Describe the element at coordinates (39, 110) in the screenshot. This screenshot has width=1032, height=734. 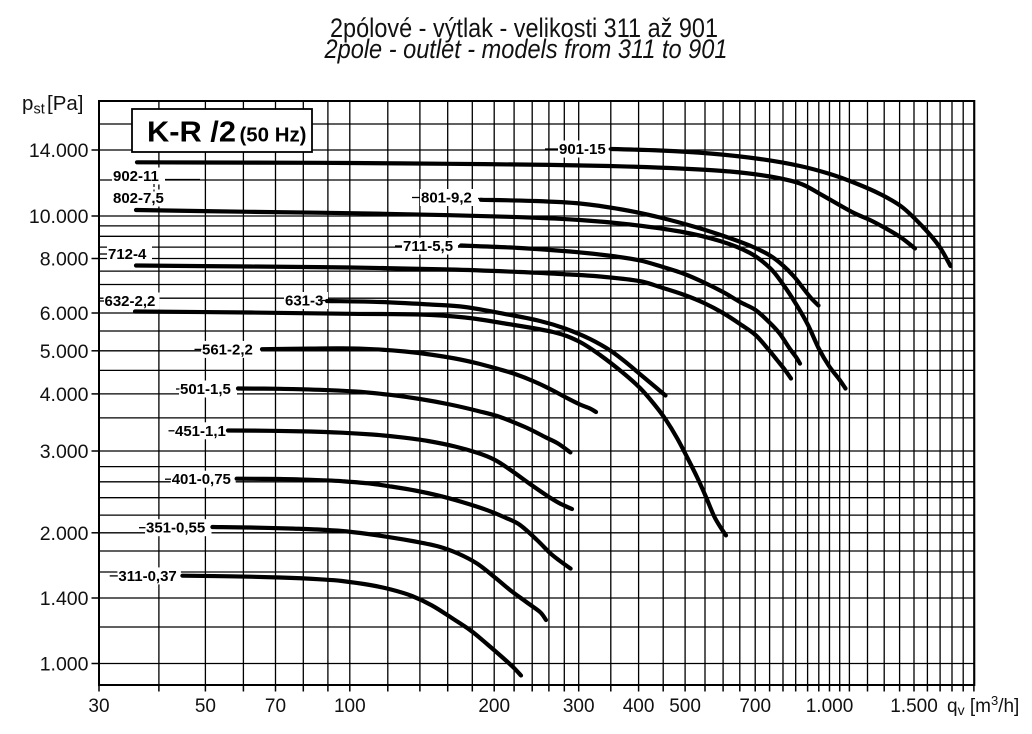
I see `svg-text: st` at that location.